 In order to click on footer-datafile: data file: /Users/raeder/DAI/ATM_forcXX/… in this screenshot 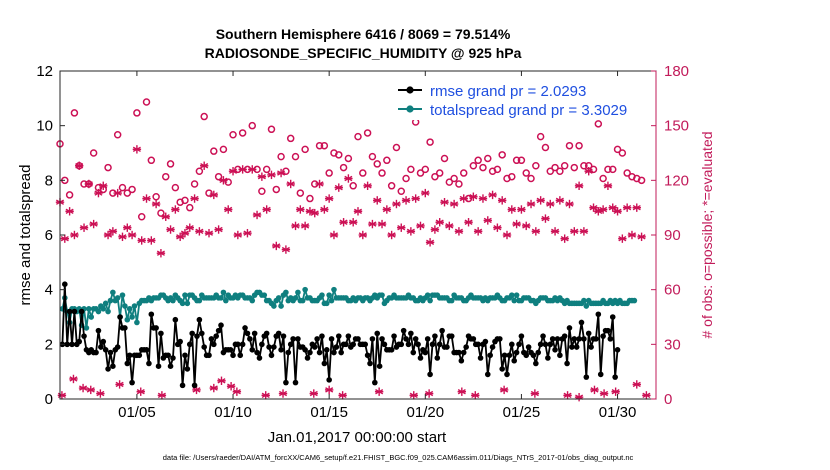, I will do `click(398, 457)`.